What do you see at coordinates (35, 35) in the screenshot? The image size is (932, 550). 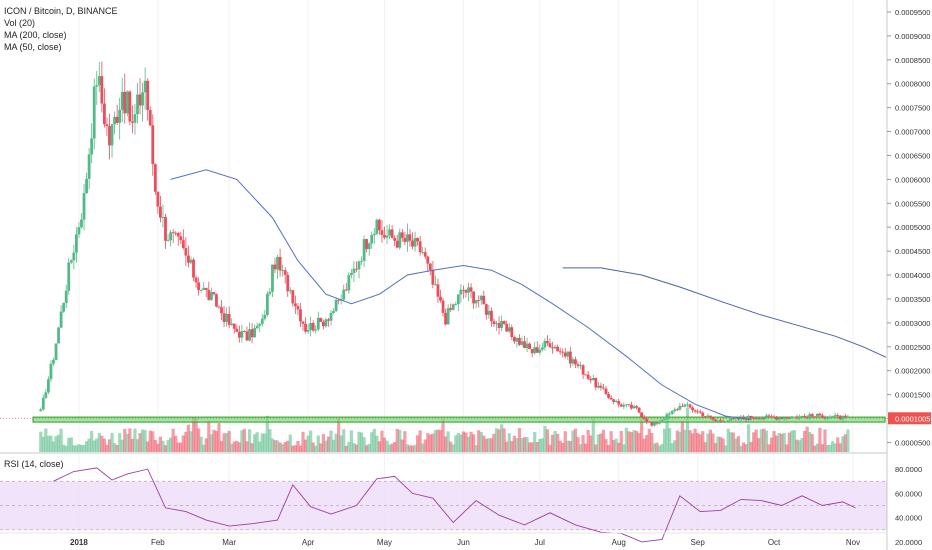 I see `ma200-indicator-label: MA (200, close)` at bounding box center [35, 35].